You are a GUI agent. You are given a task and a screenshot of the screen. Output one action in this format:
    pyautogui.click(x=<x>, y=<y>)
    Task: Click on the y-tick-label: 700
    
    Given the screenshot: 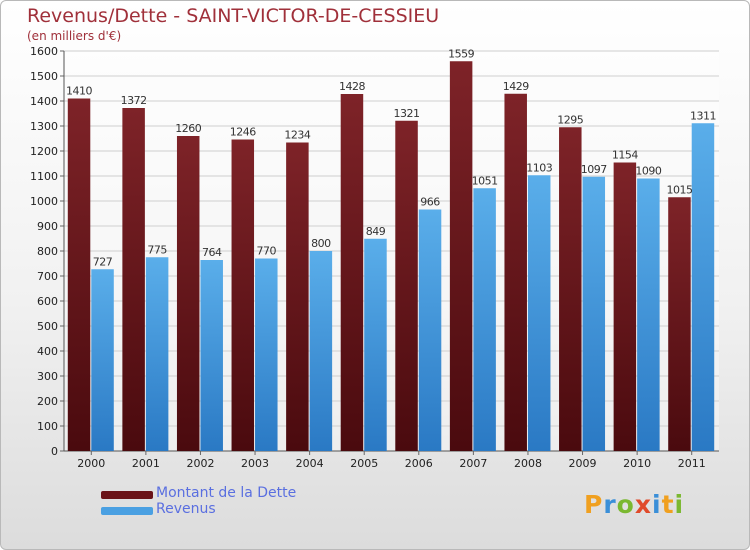 What is the action you would take?
    pyautogui.click(x=47, y=276)
    